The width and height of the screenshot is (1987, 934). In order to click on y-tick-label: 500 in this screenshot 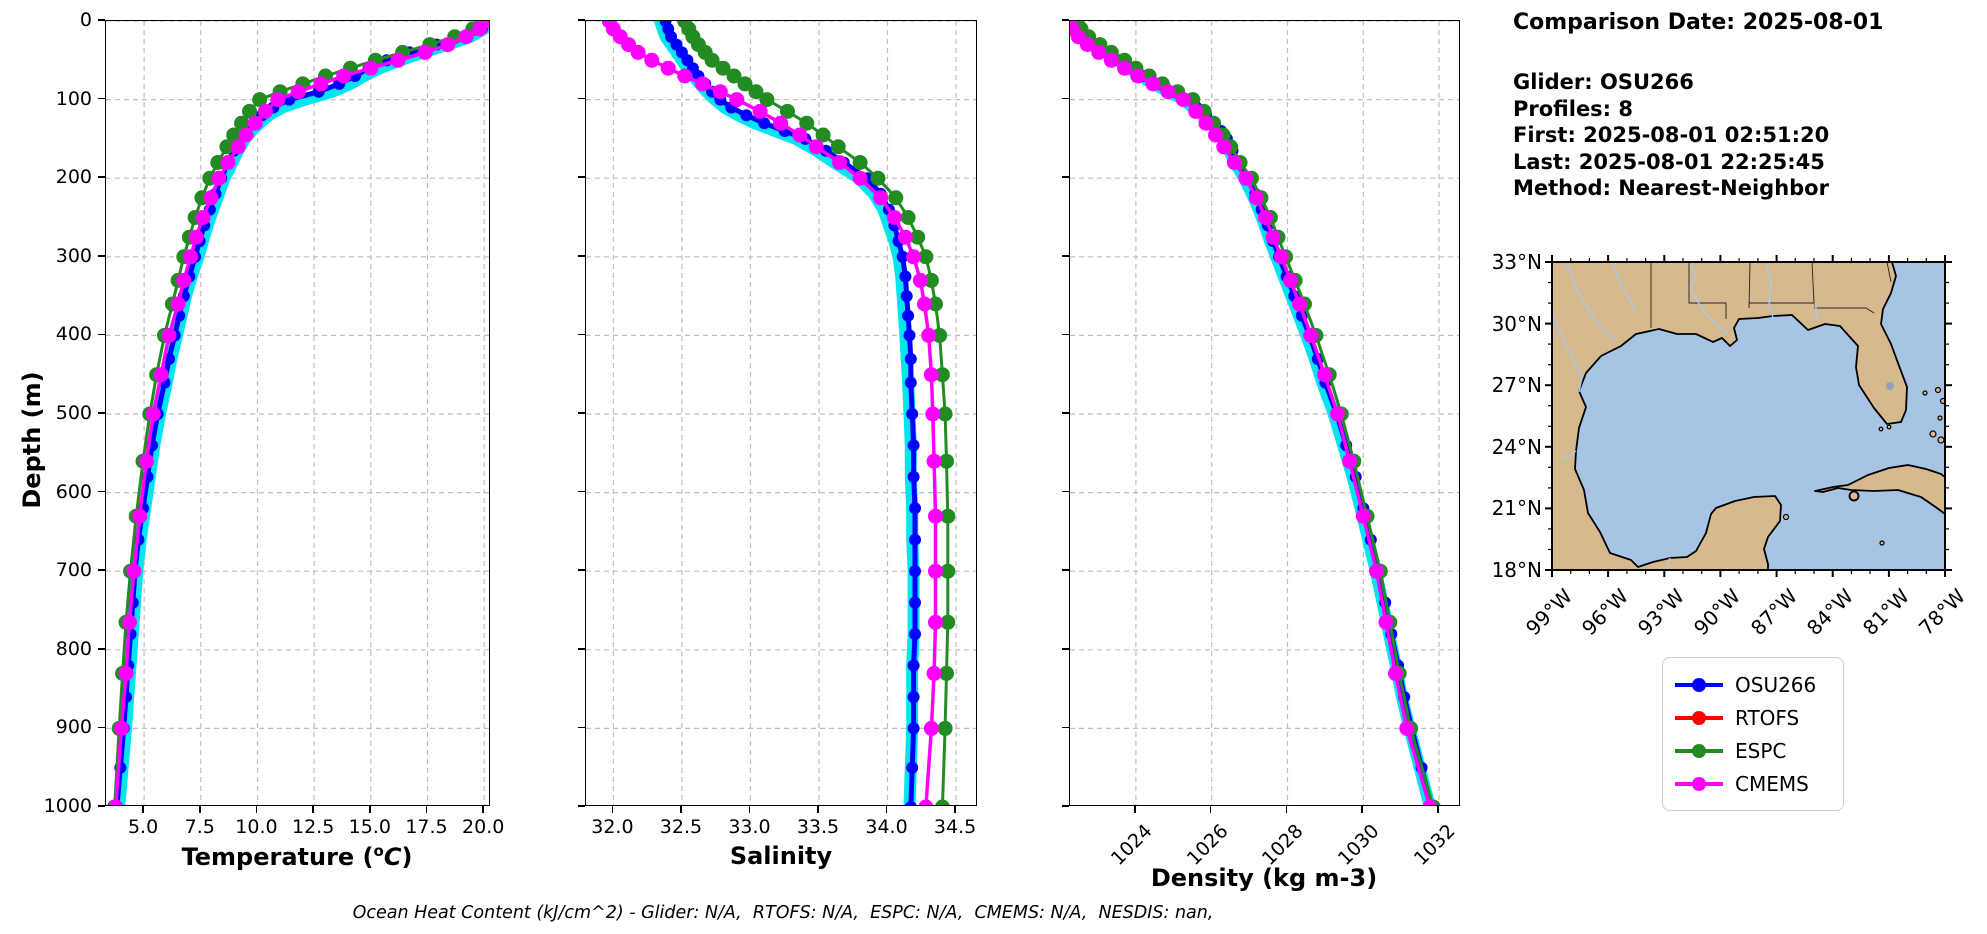, I will do `click(73, 413)`.